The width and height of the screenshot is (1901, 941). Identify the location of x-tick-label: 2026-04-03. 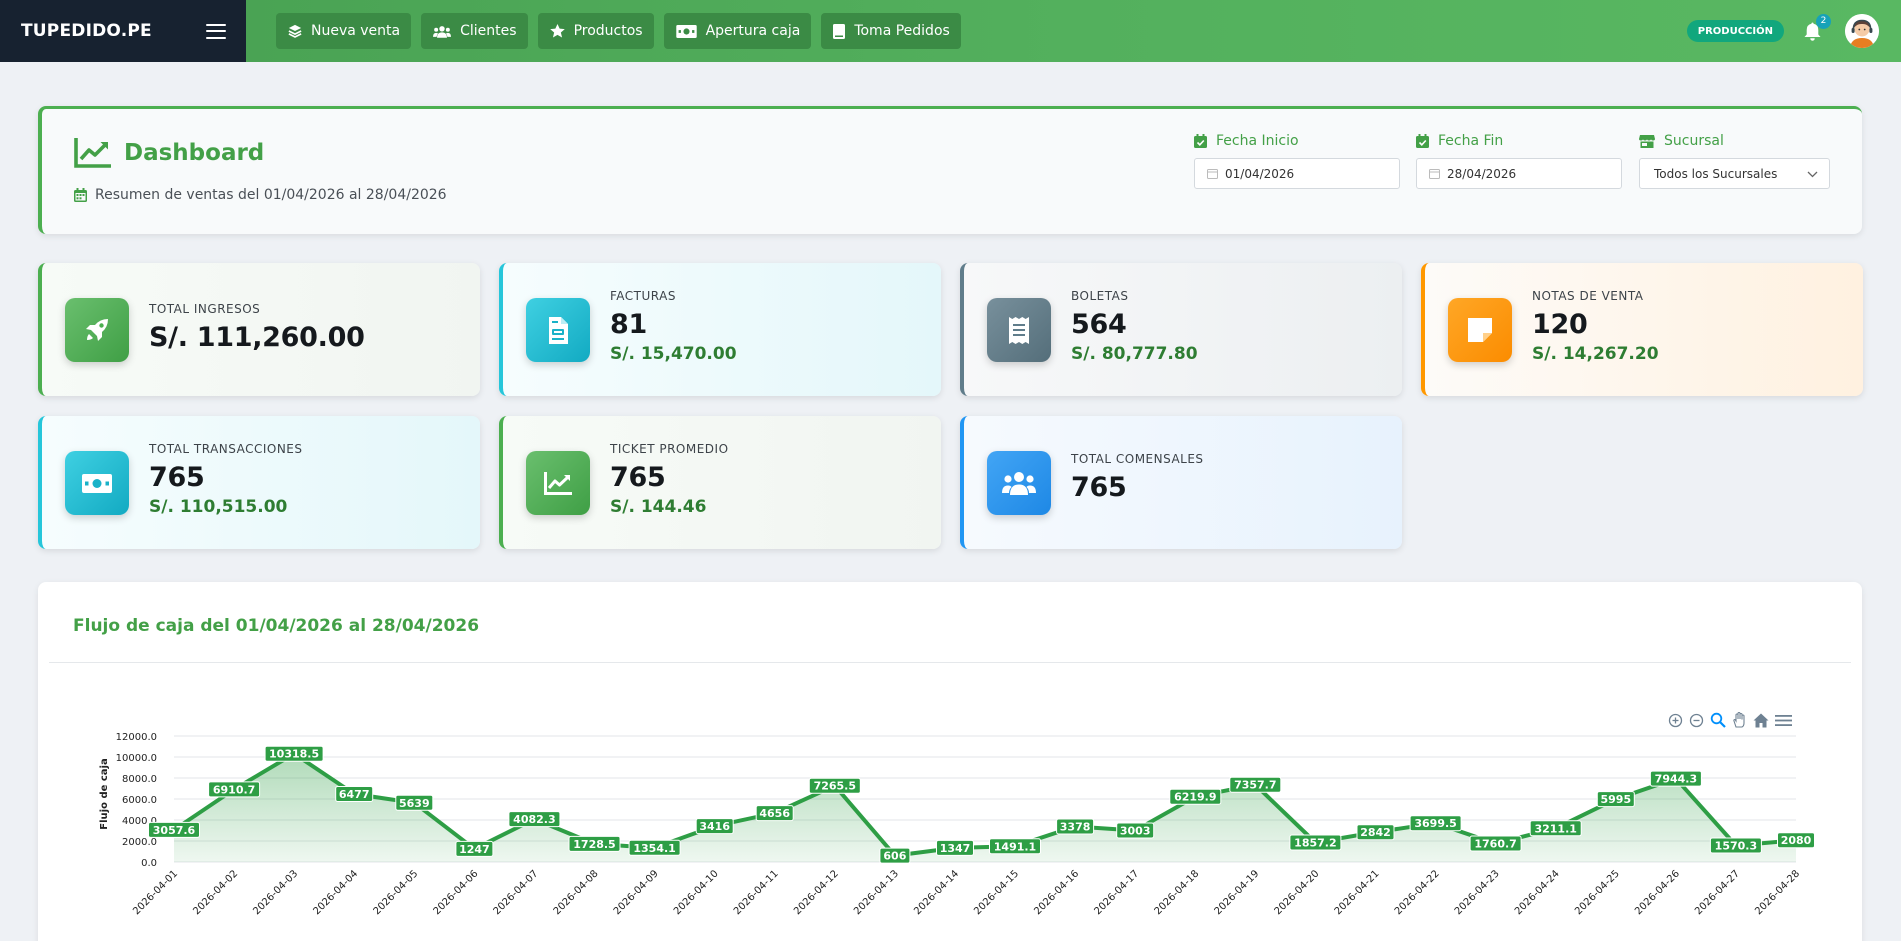
(275, 892).